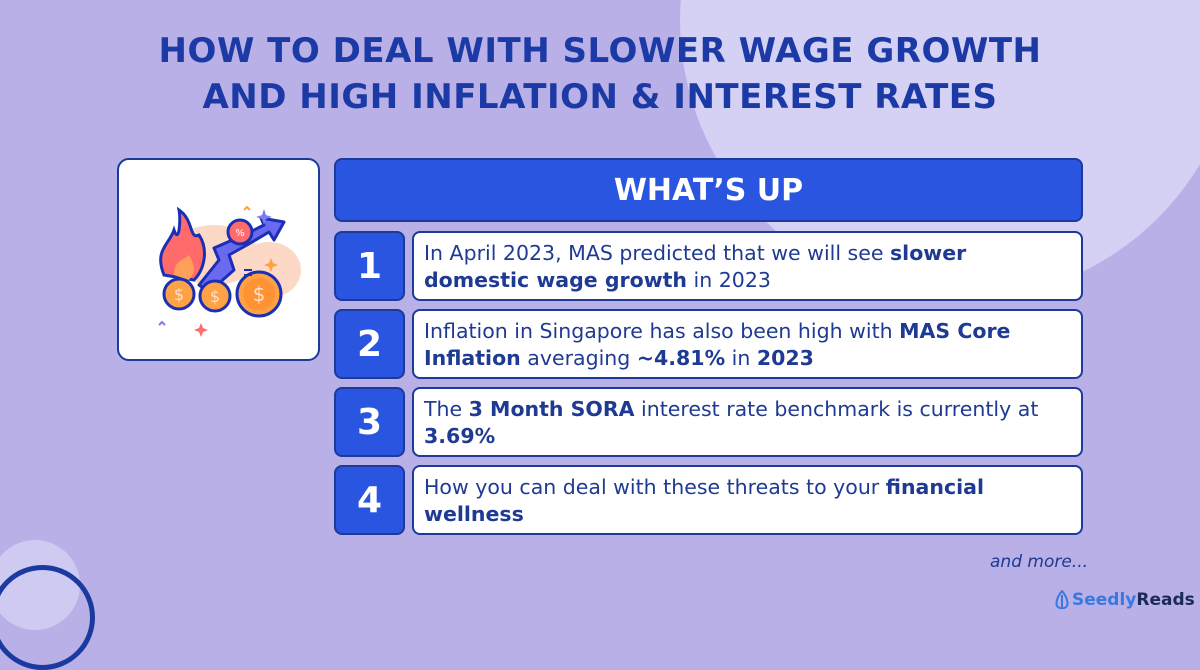 The width and height of the screenshot is (1200, 670). I want to click on highlight-text: 2023, so click(785, 358).